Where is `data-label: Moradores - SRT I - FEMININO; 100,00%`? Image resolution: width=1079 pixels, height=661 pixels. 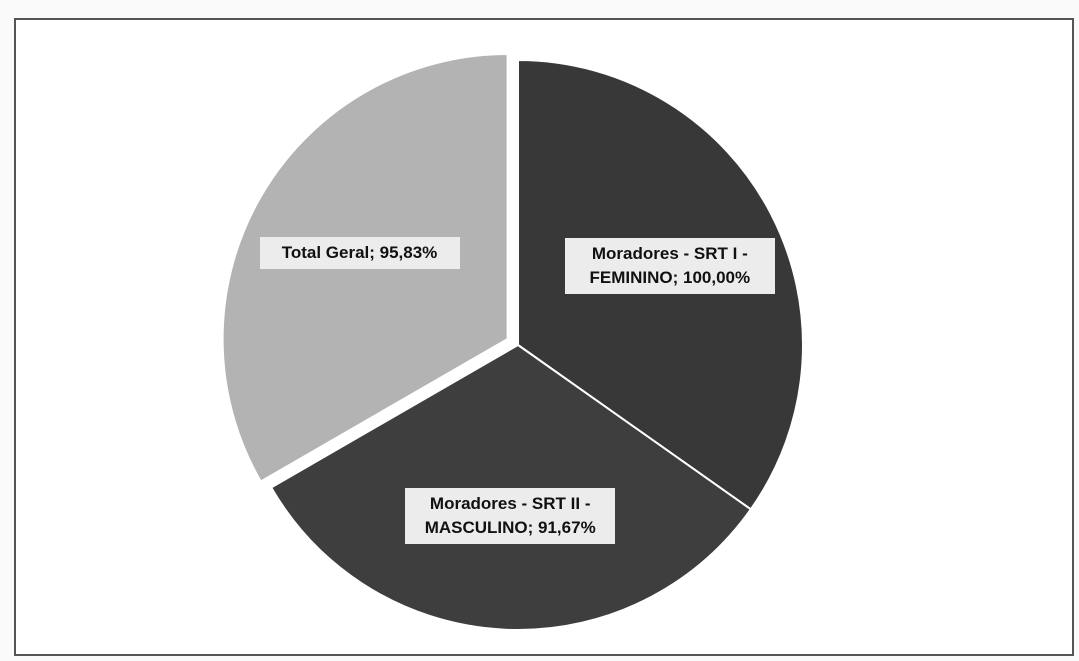
data-label: Moradores - SRT I - FEMININO; 100,00% is located at coordinates (669, 266).